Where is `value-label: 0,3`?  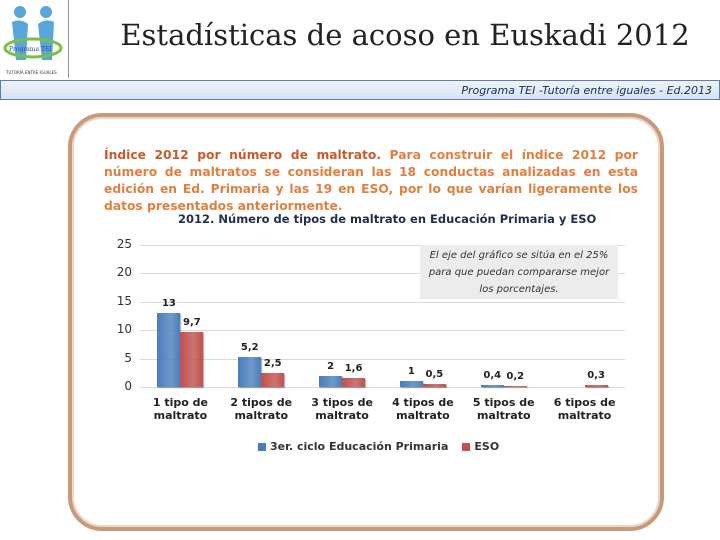
value-label: 0,3 is located at coordinates (596, 376).